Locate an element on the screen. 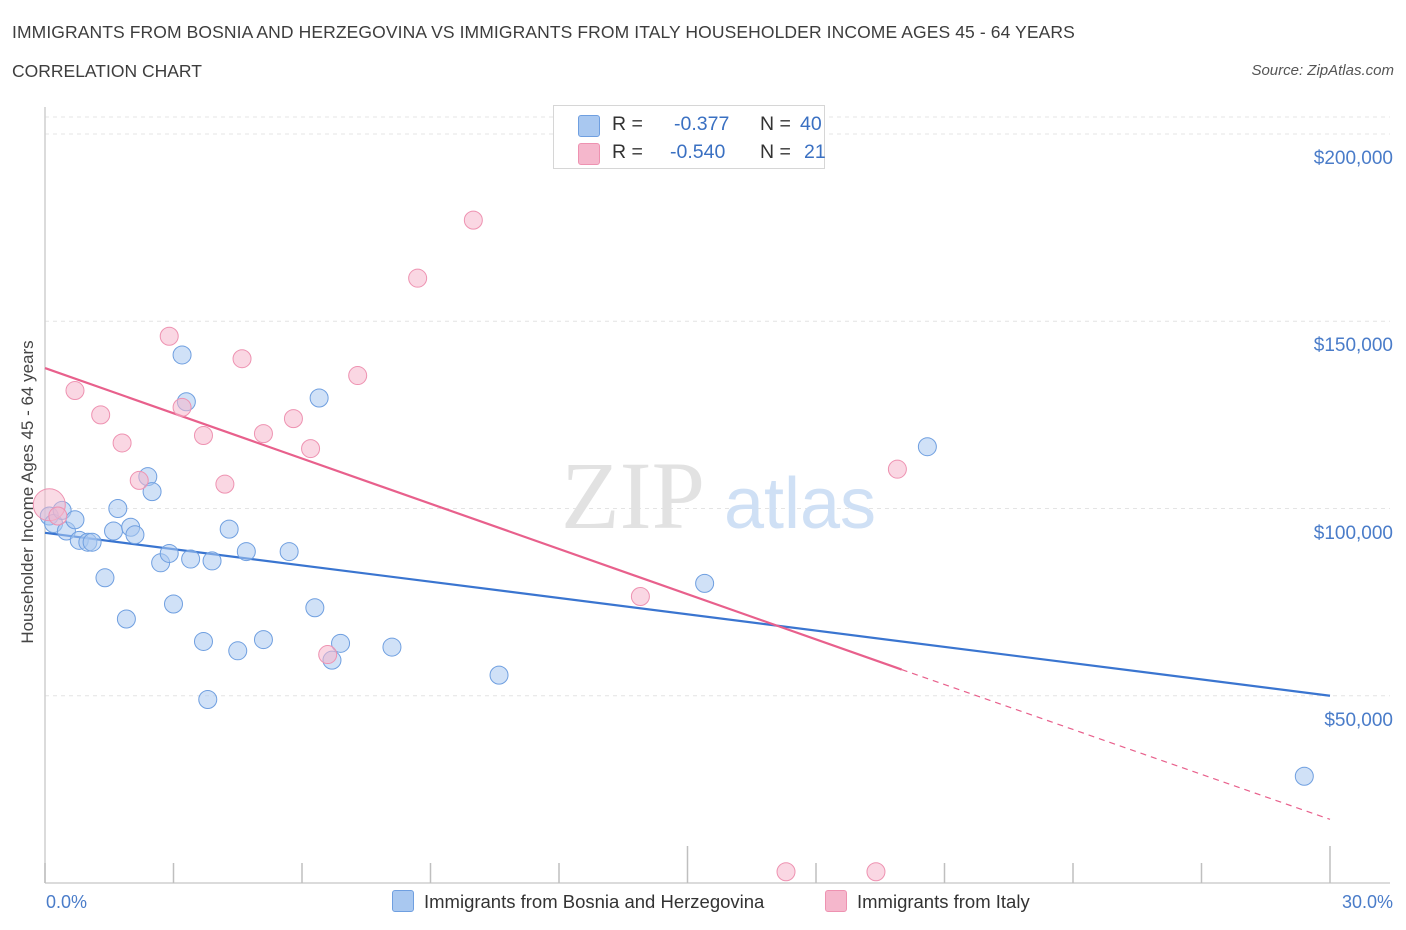 This screenshot has width=1406, height=930. y-tick-label: $200,000 is located at coordinates (1353, 158).